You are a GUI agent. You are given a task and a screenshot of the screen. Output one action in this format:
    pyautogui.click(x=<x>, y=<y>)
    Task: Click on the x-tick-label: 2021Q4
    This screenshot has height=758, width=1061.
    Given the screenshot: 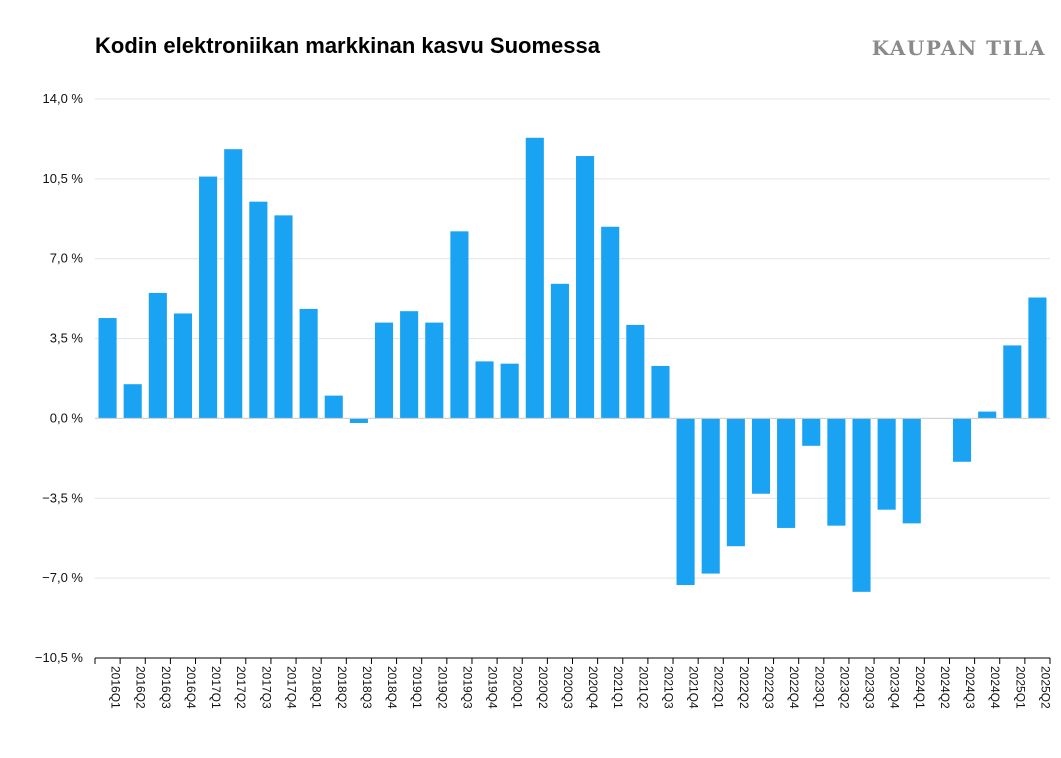 What is the action you would take?
    pyautogui.click(x=694, y=687)
    